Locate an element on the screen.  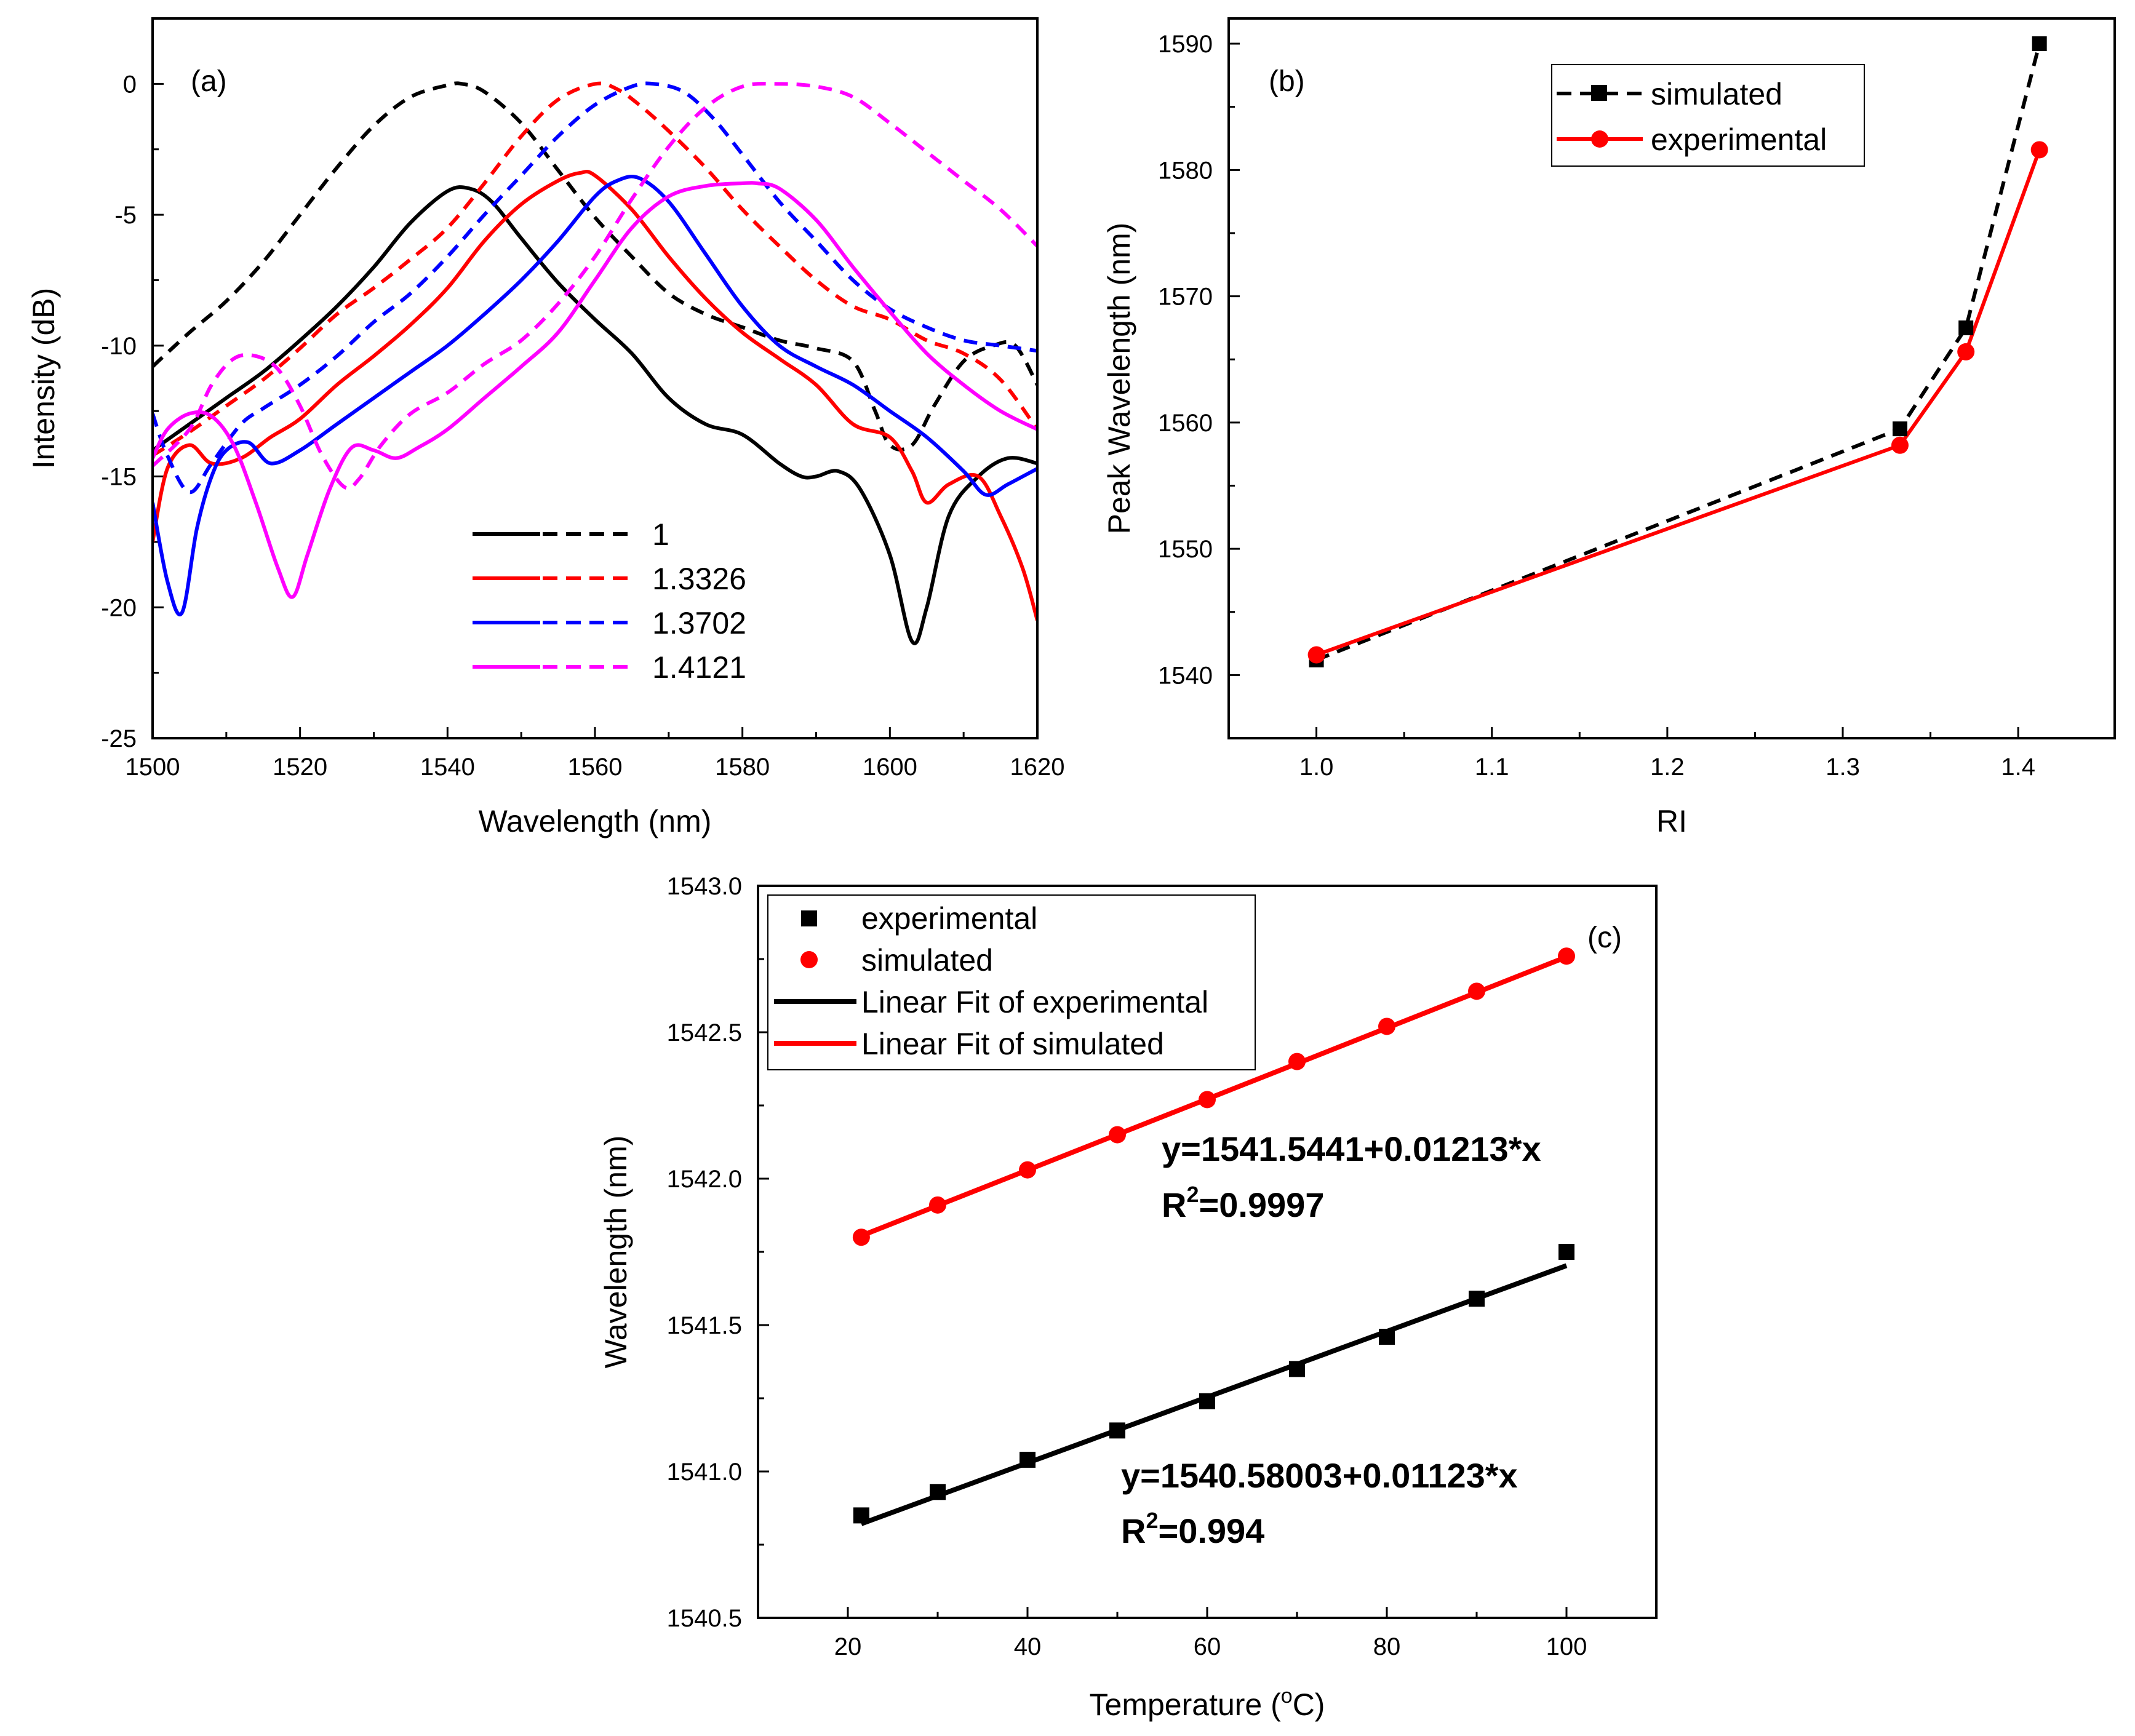
panel-c-ytick-label-1541-5: 1541.5 is located at coordinates (704, 1325).